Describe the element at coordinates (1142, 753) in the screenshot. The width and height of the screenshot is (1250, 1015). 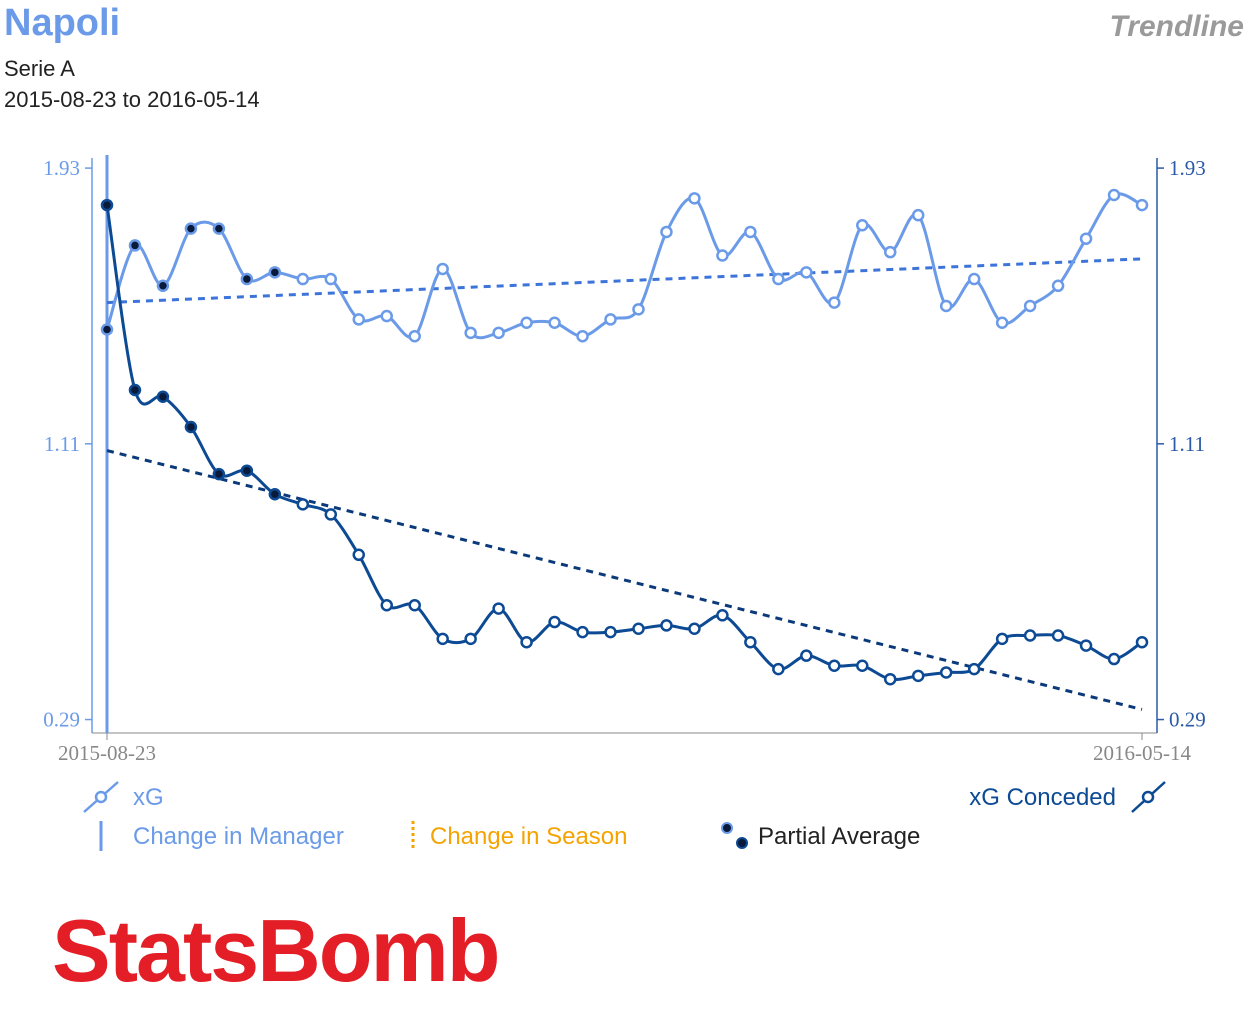
I see `x-tick-label-end: 2016-05-14` at that location.